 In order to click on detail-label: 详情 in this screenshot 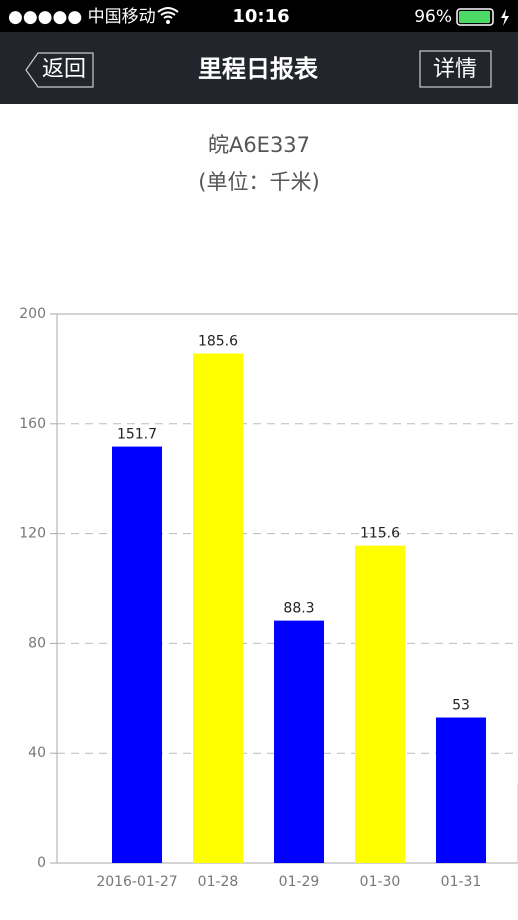, I will do `click(455, 69)`.